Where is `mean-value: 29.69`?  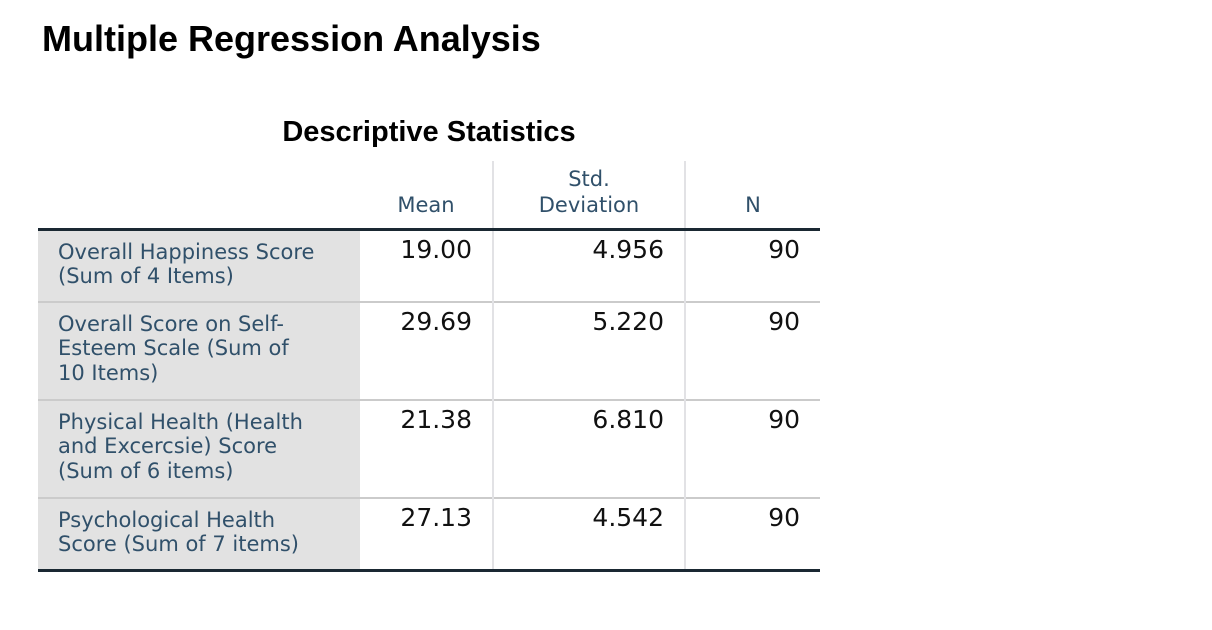 mean-value: 29.69 is located at coordinates (426, 350).